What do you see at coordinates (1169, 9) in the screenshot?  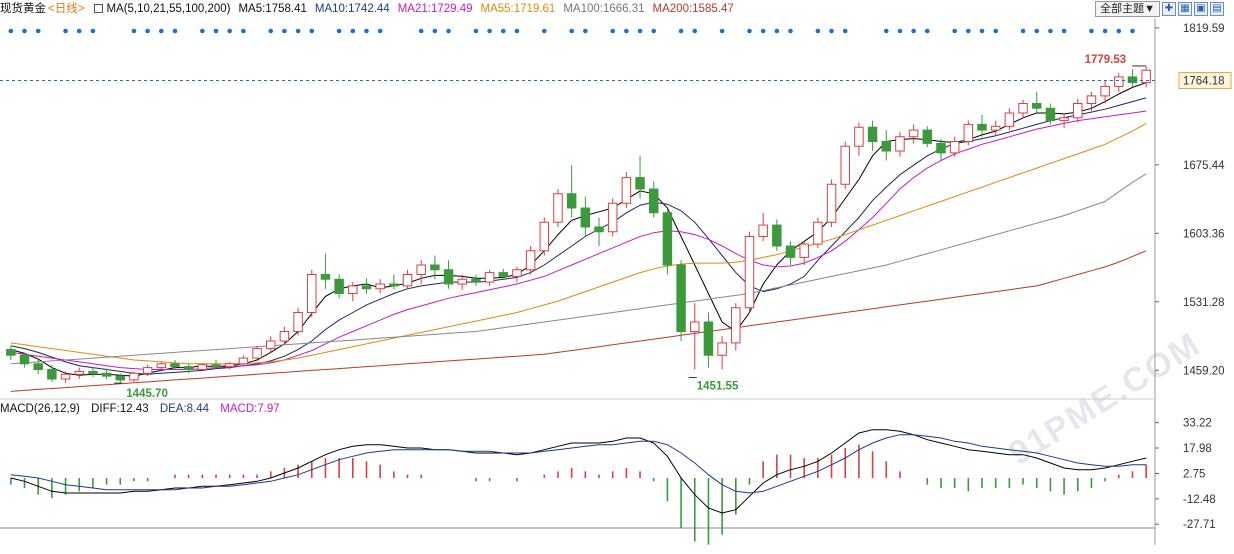 I see `crosshair-icon: ✚` at bounding box center [1169, 9].